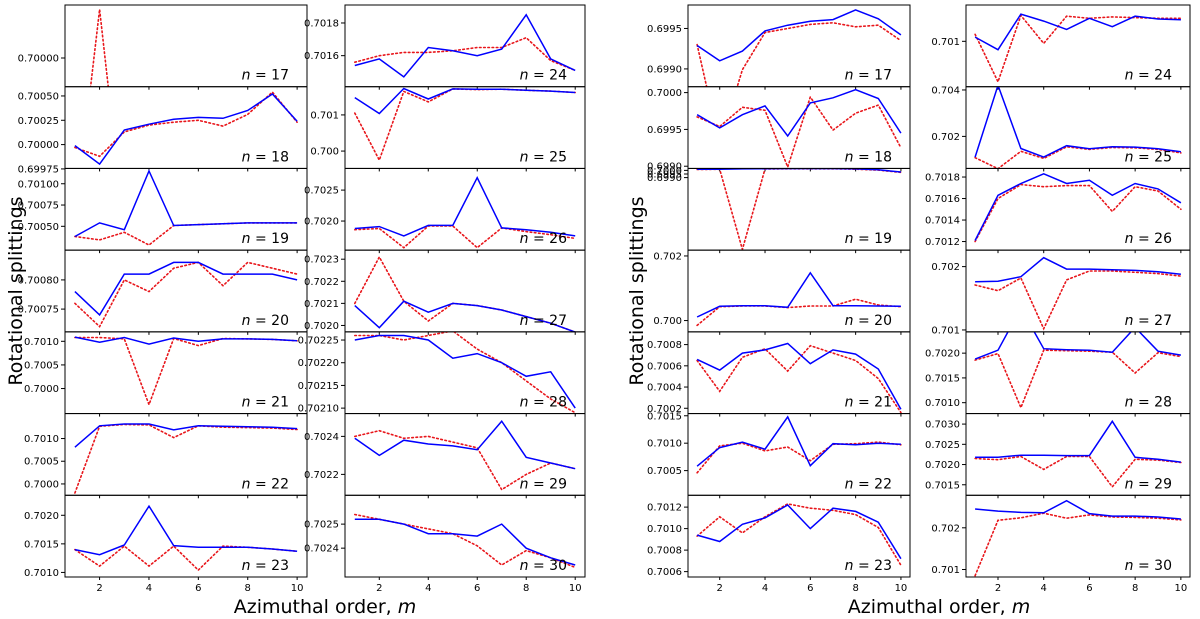 The image size is (1200, 619). I want to click on y-tick-label: 0.702, so click(667, 256).